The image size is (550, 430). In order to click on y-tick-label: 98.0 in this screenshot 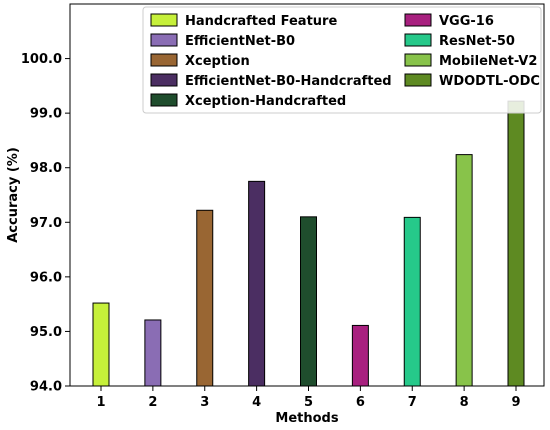, I will do `click(46, 168)`.